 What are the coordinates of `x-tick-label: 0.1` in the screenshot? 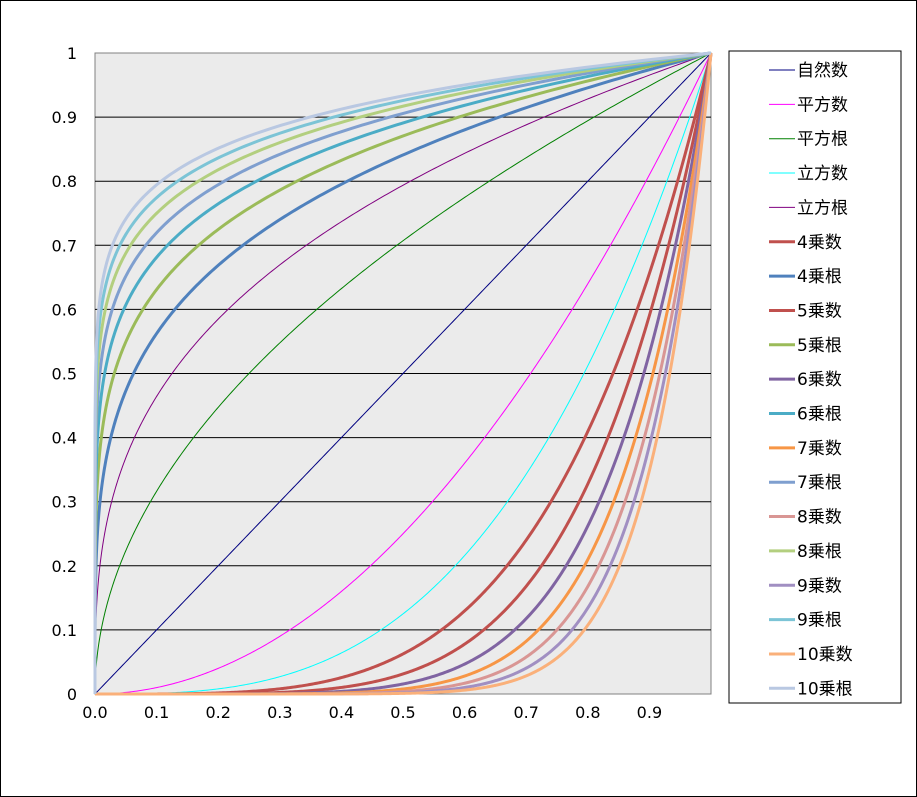 It's located at (156, 712).